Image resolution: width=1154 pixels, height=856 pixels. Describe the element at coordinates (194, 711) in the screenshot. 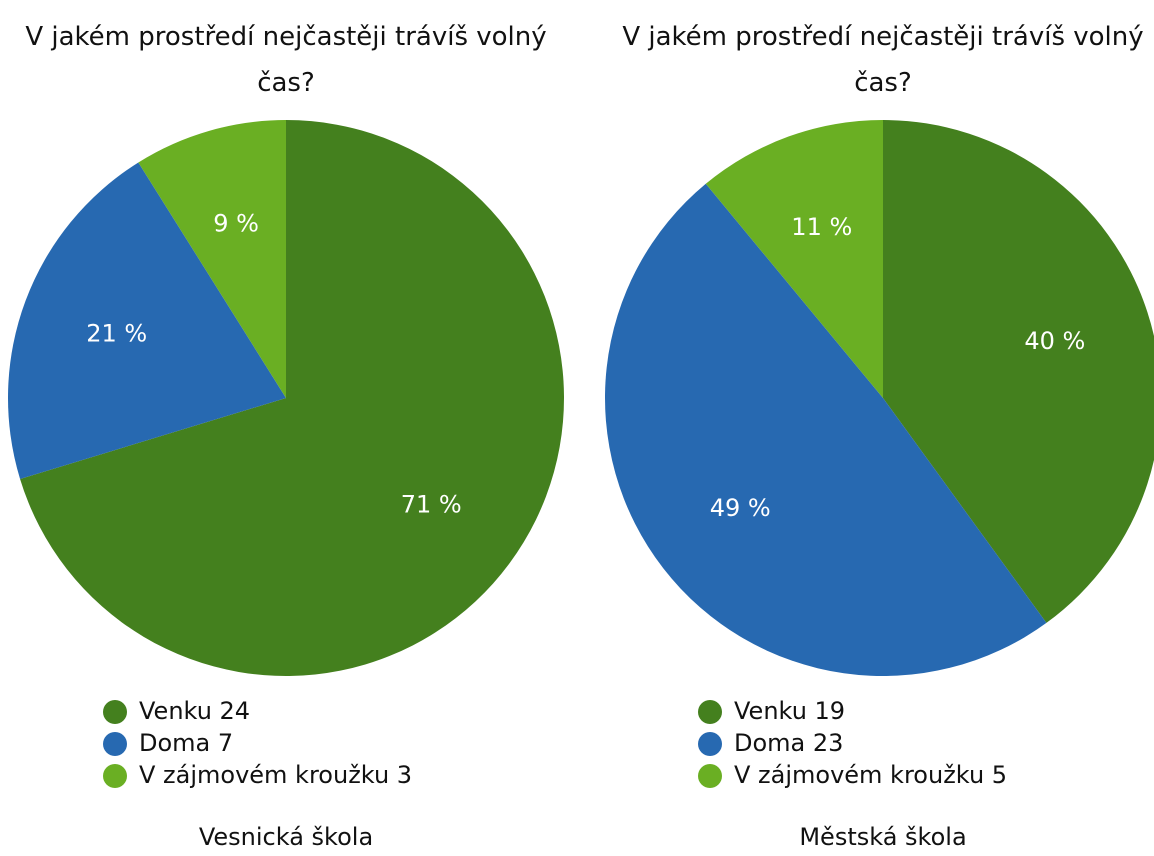

I see `legend-label: Venku 24` at that location.